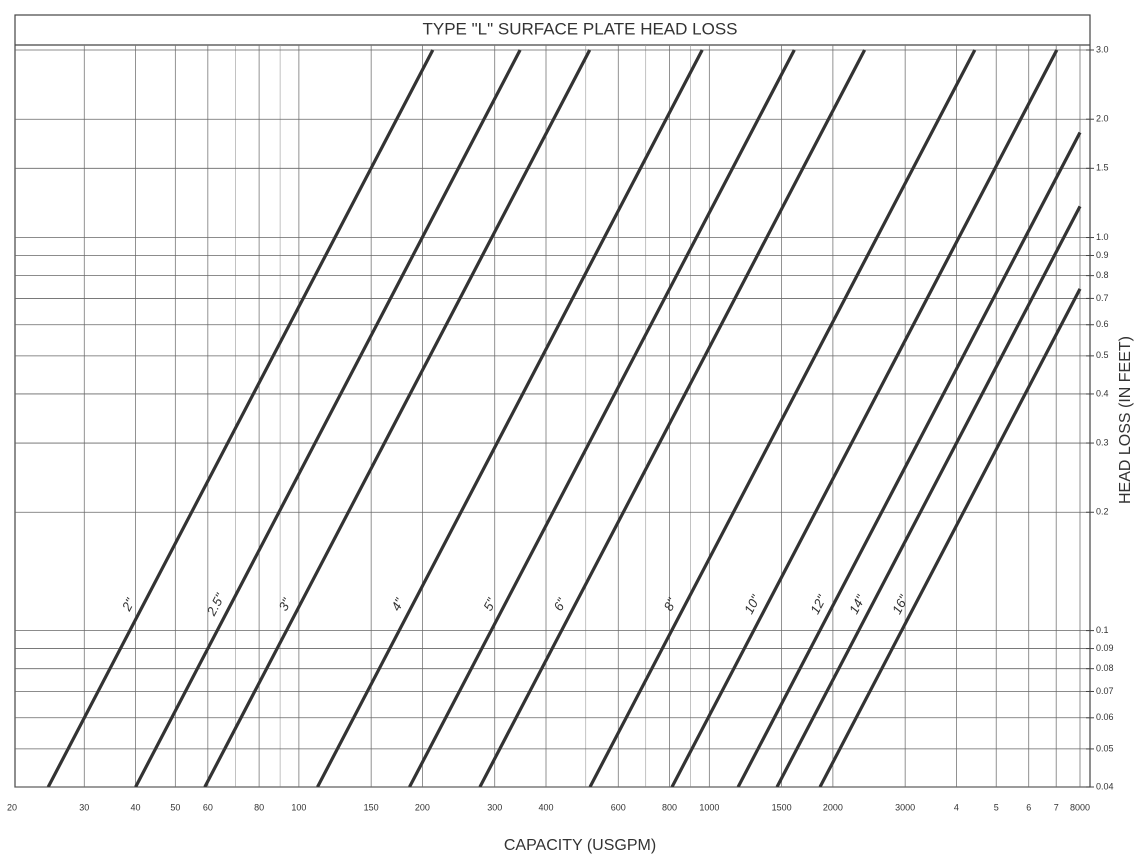 This screenshot has width=1144, height=861. I want to click on y-tick-label: 0.07, so click(1105, 691).